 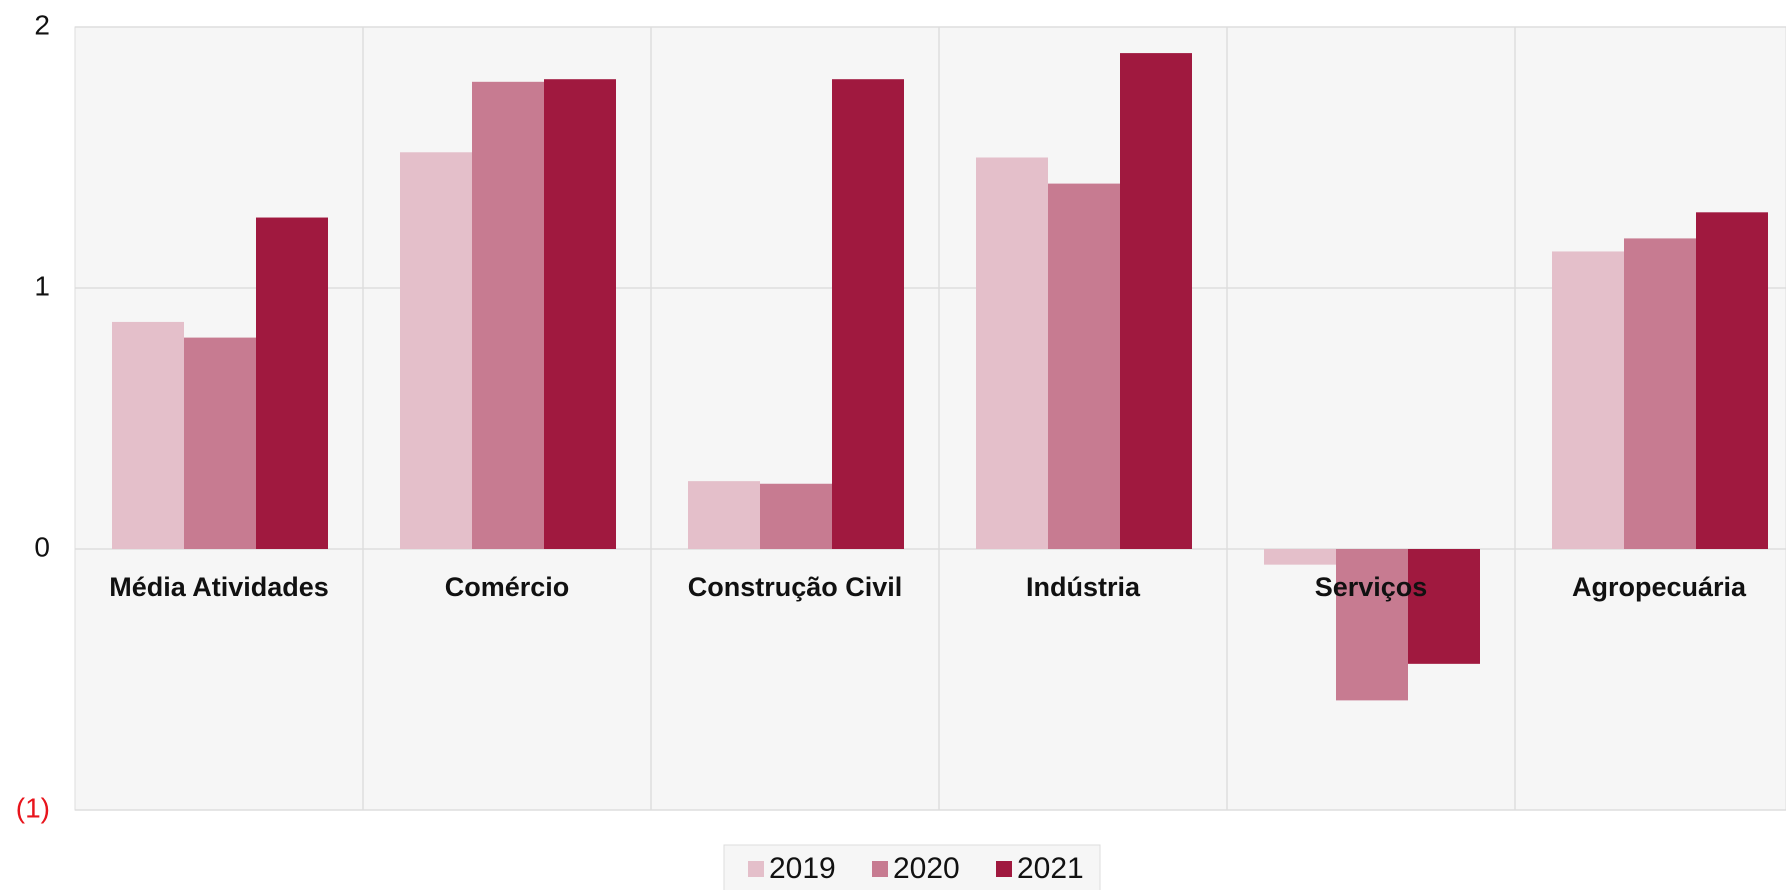 I want to click on x-tick-label: Agropecuária, so click(x=1659, y=587).